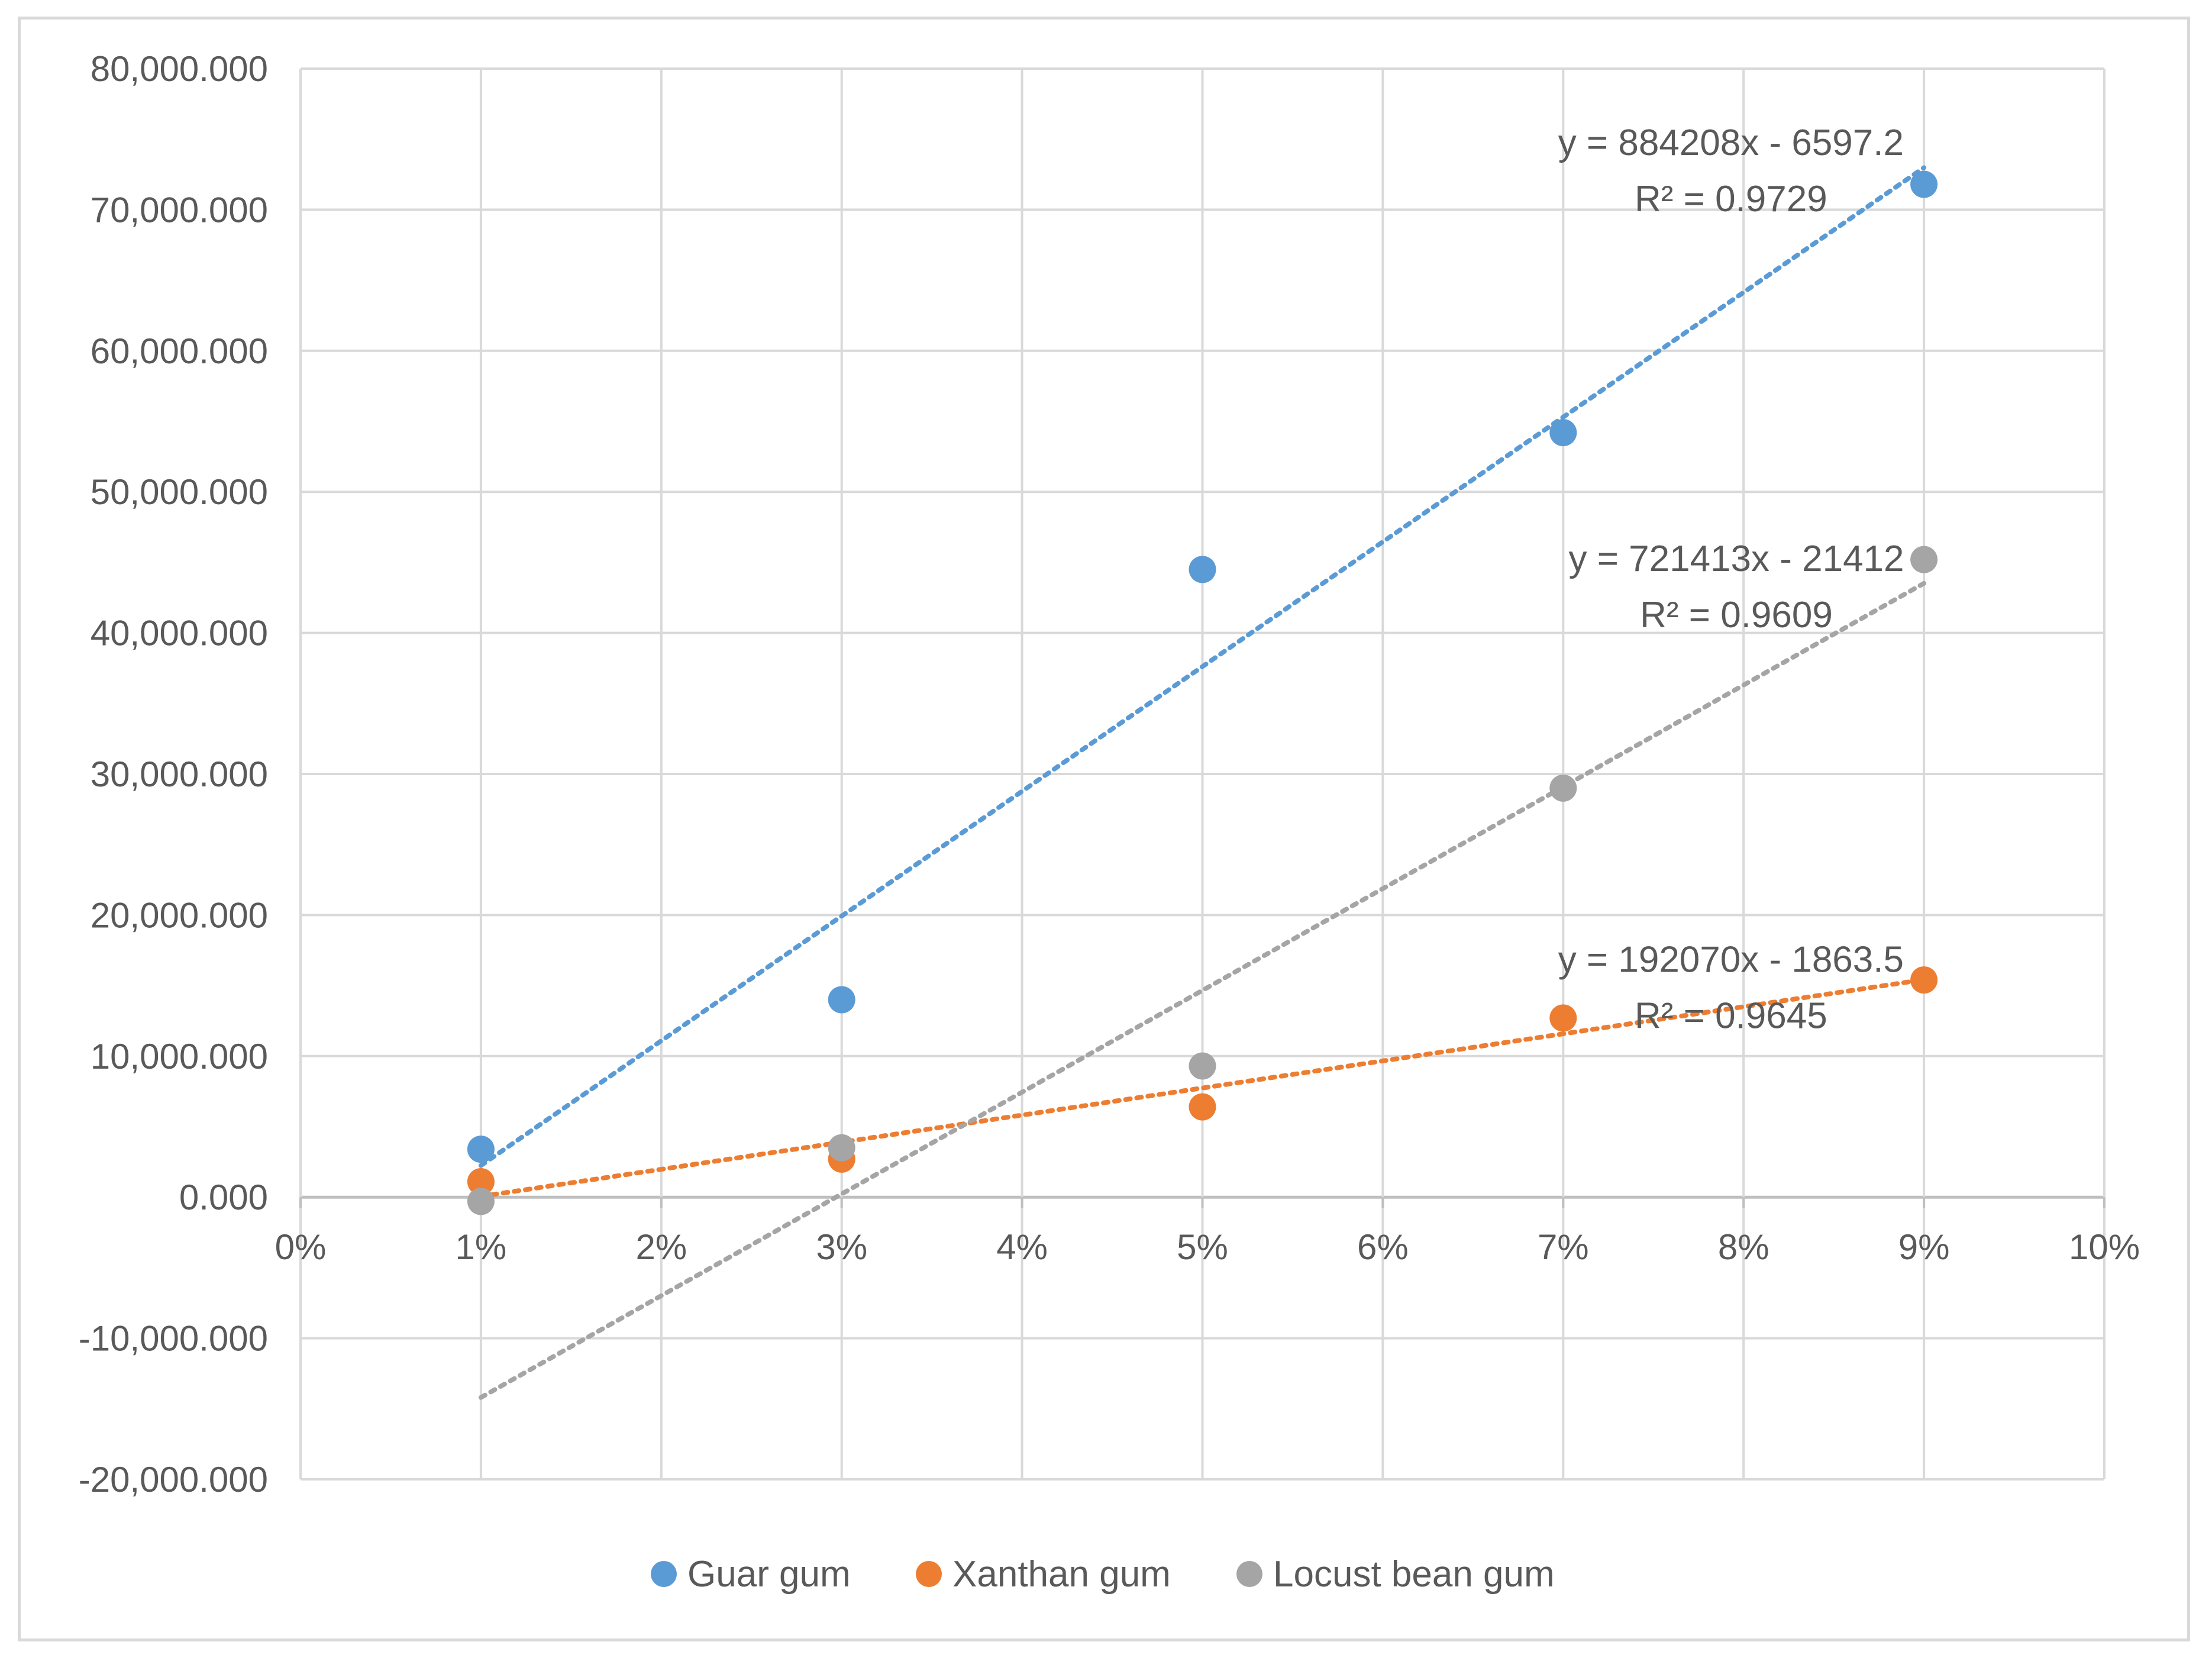 Image resolution: width=2212 pixels, height=1674 pixels. What do you see at coordinates (1383, 1247) in the screenshot?
I see `x-tick-label: 6%` at bounding box center [1383, 1247].